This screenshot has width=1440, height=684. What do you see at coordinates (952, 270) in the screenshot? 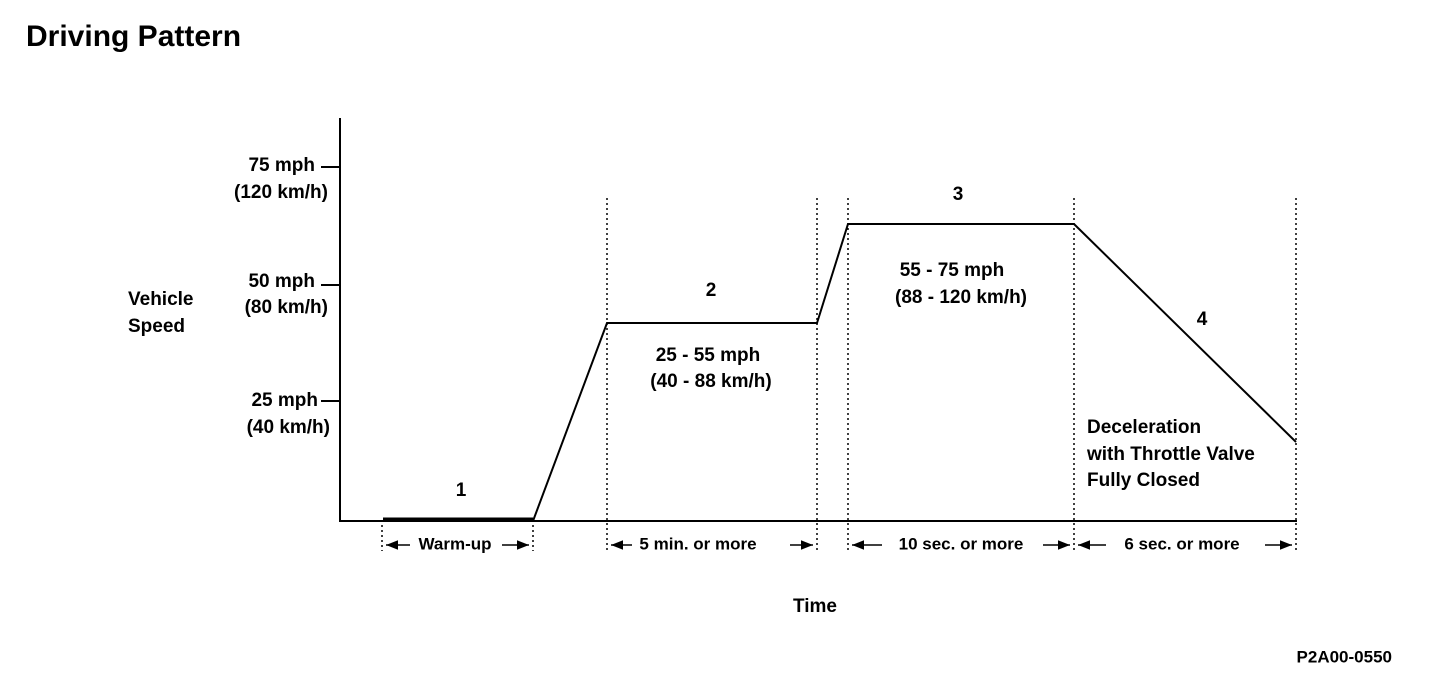
I see `stage-speed: 55 - 75 mph` at bounding box center [952, 270].